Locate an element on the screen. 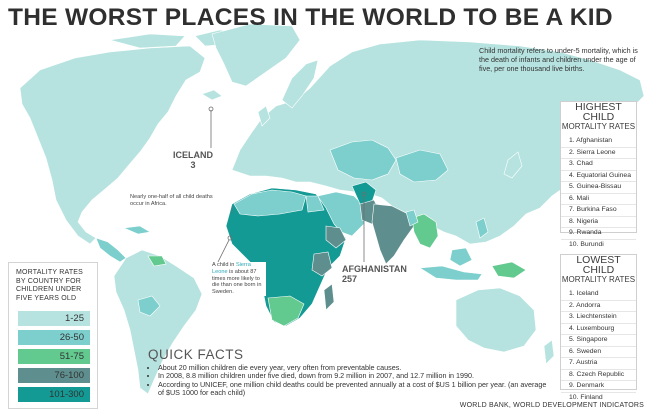  iceland-value: 3 is located at coordinates (193, 165).